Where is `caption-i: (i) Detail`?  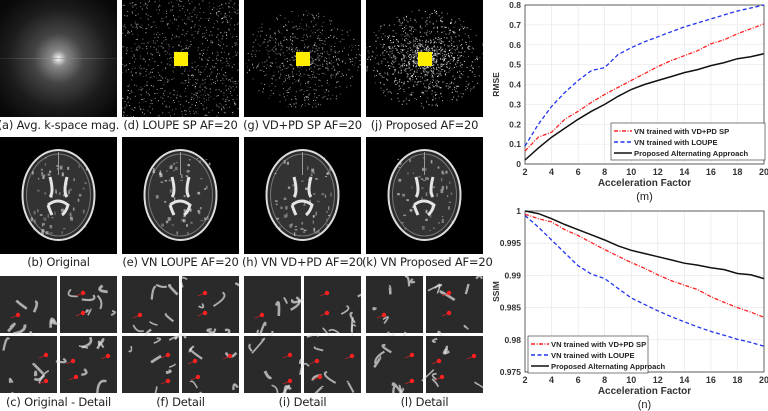
caption-i: (i) Detail is located at coordinates (302, 402).